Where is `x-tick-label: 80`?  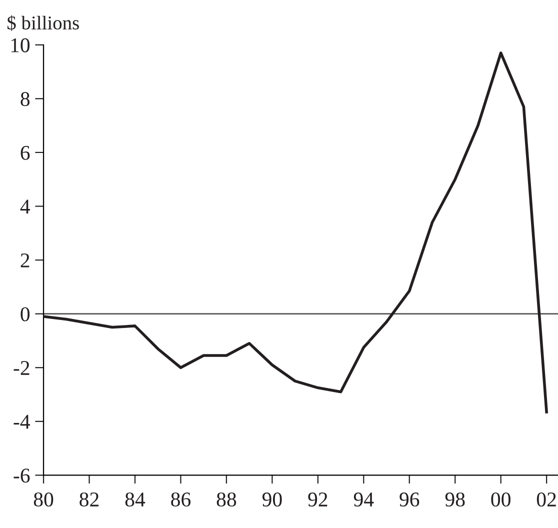 x-tick-label: 80 is located at coordinates (44, 499).